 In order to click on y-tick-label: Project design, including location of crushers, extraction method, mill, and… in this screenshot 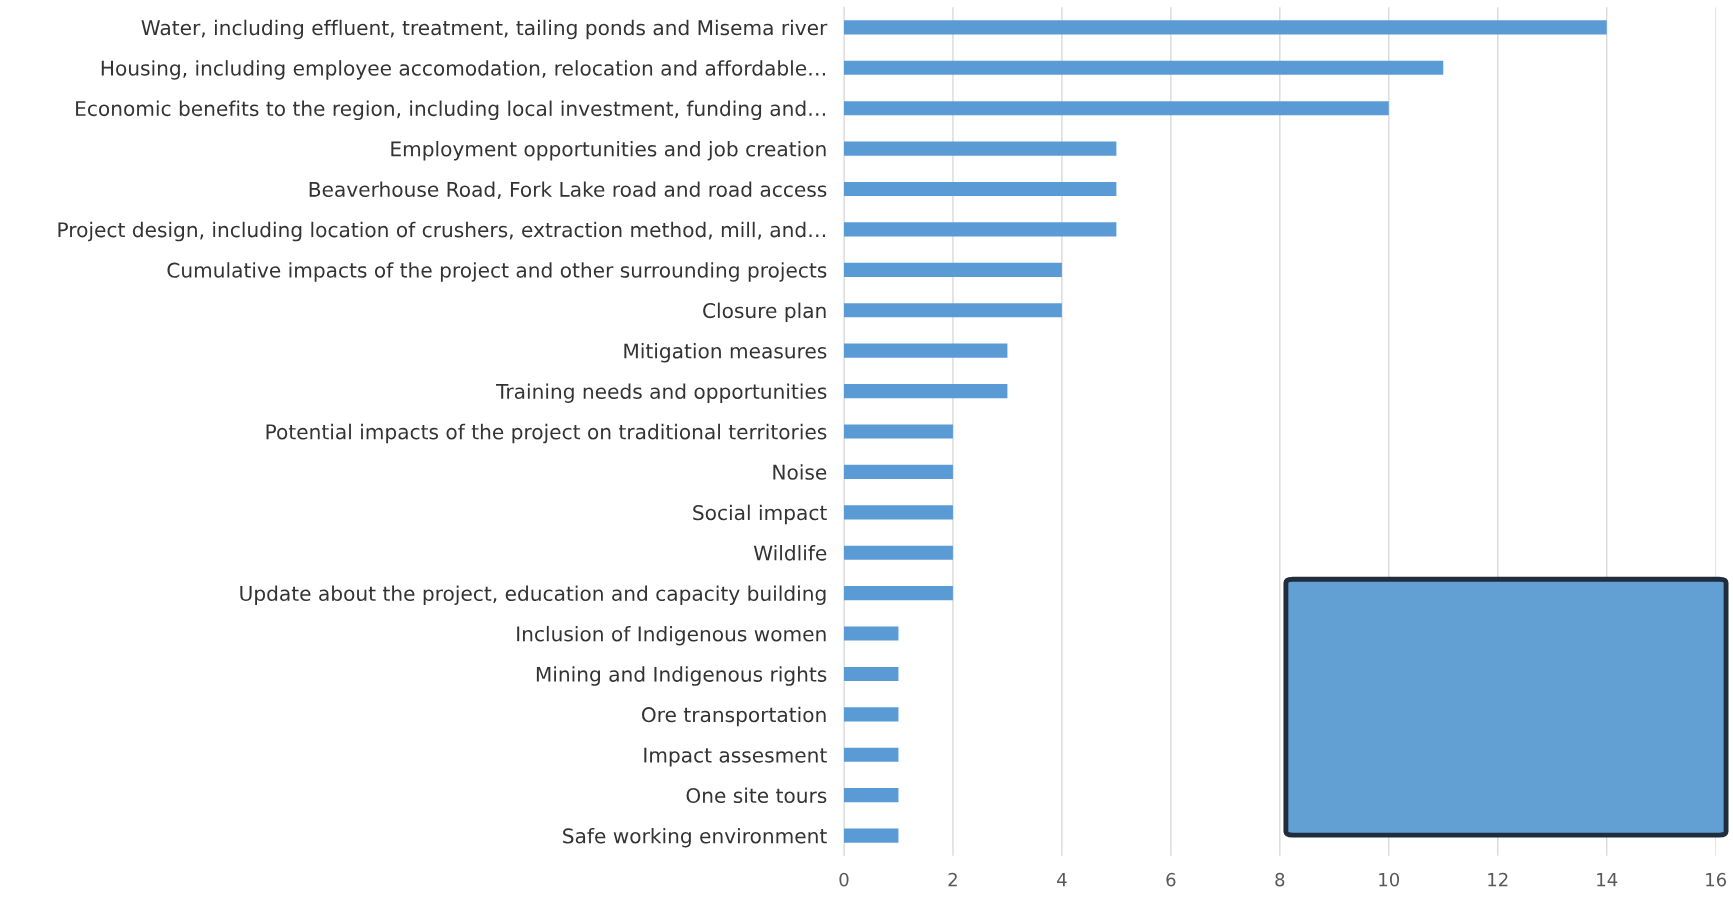, I will do `click(441, 231)`.